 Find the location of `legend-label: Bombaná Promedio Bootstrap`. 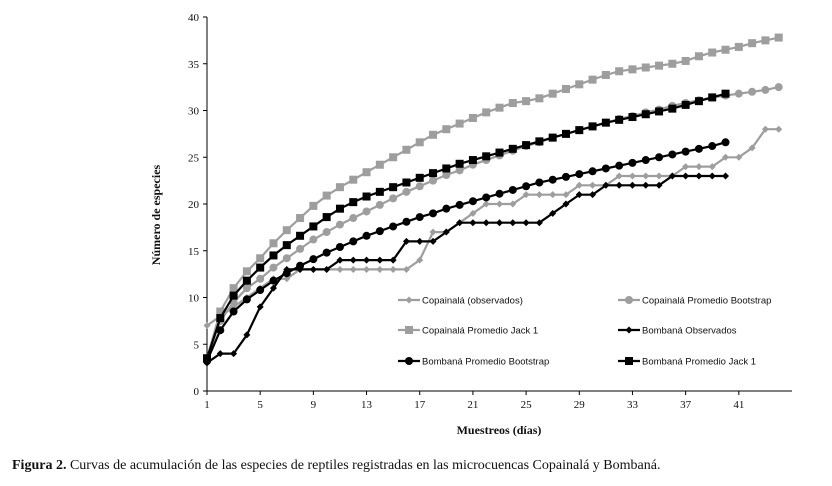

legend-label: Bombaná Promedio Bootstrap is located at coordinates (485, 362).